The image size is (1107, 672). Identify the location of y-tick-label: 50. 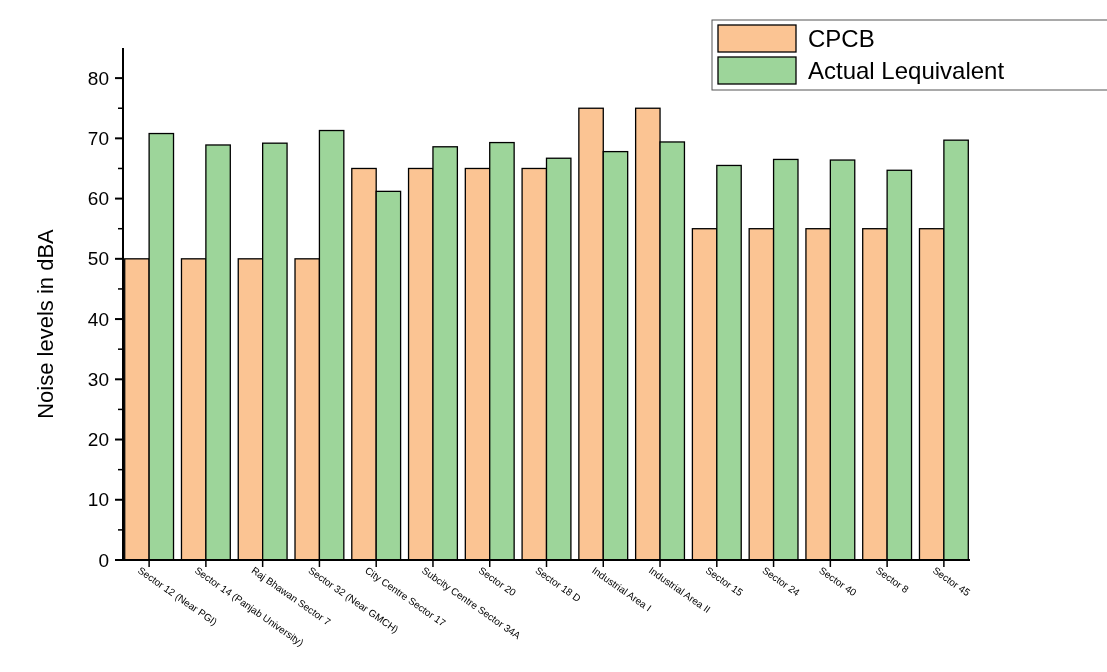
(98, 259).